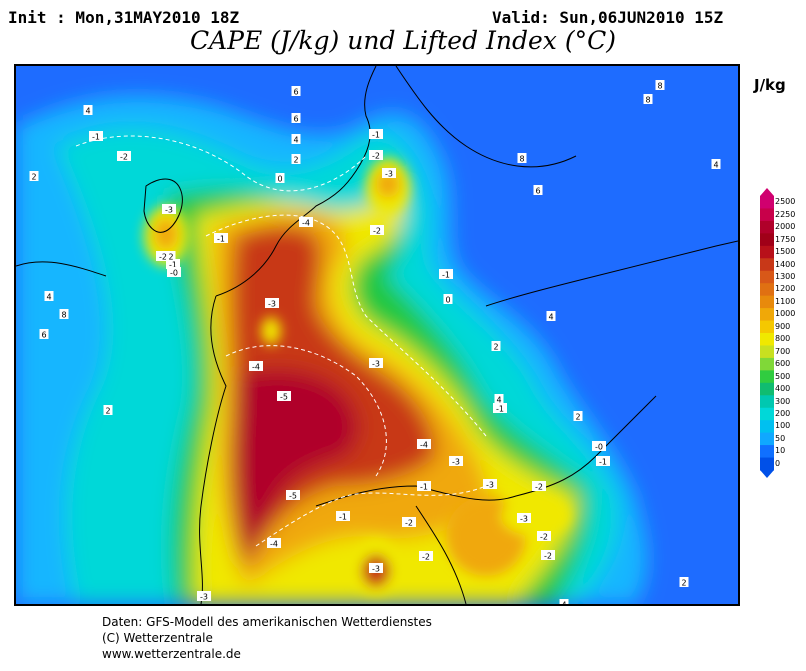 The width and height of the screenshot is (806, 671). What do you see at coordinates (783, 401) in the screenshot?
I see `scale-label: 300` at bounding box center [783, 401].